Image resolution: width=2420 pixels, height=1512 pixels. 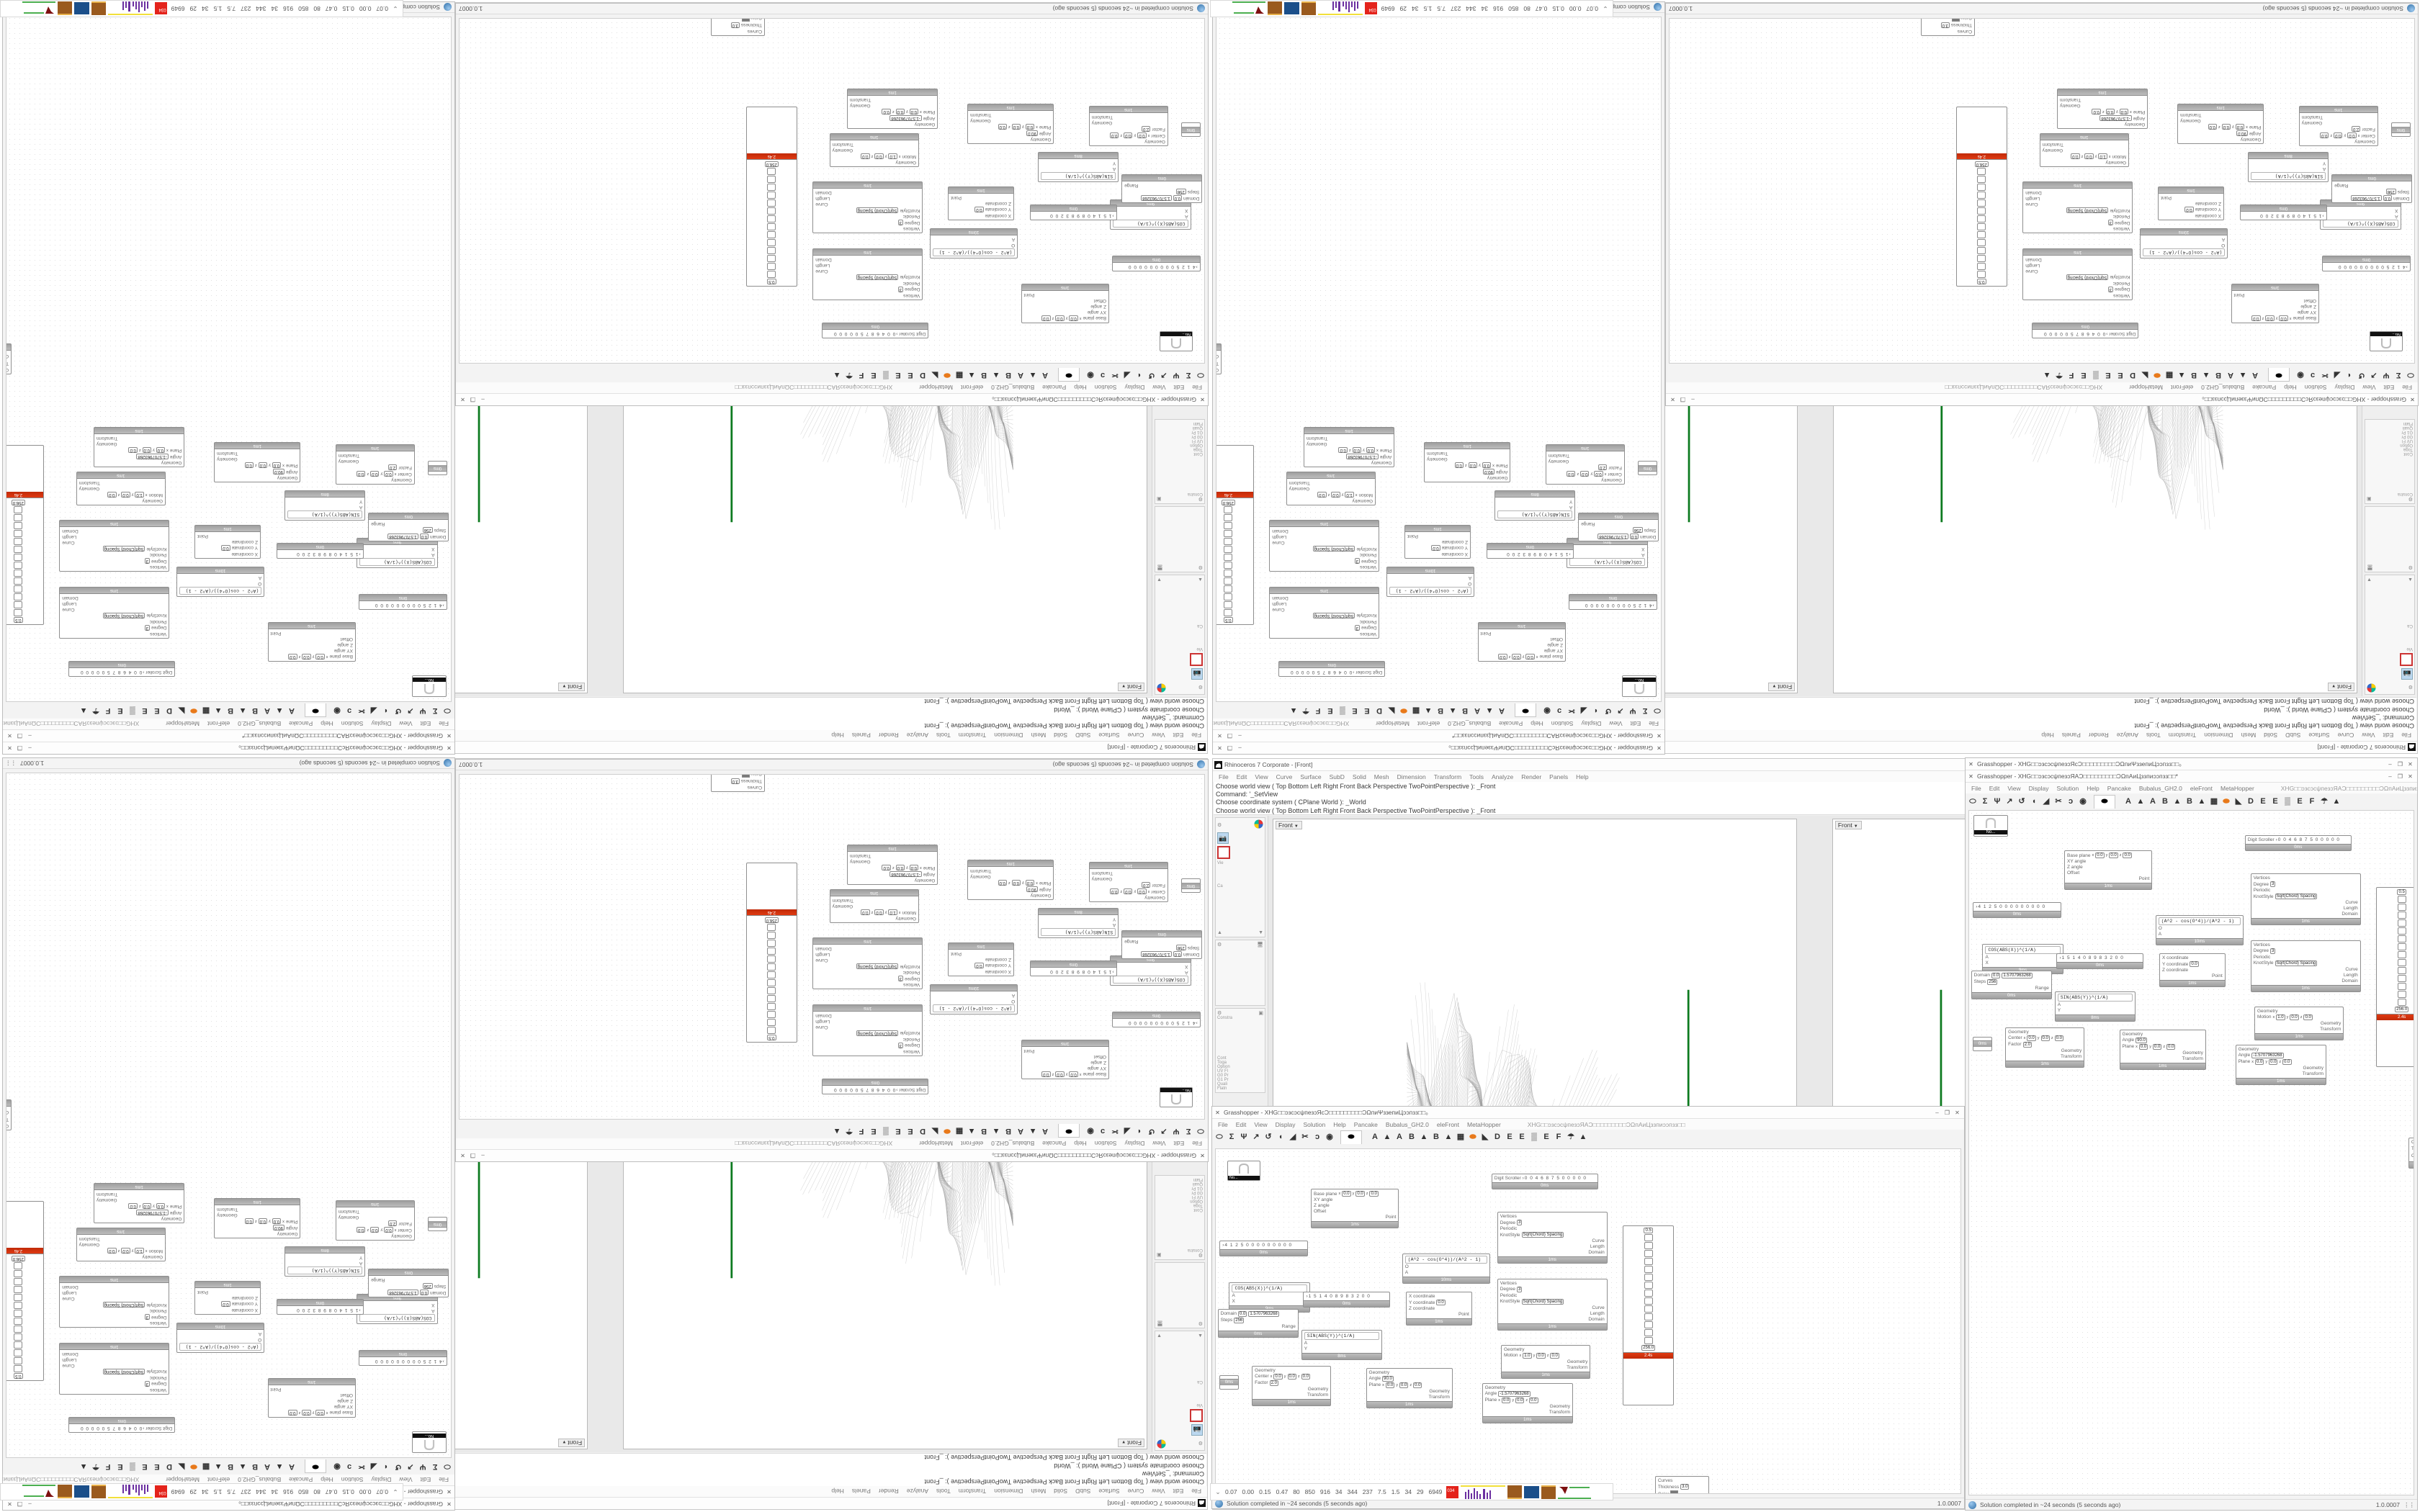 I want to click on menu-item-render: Render, so click(x=888, y=1491).